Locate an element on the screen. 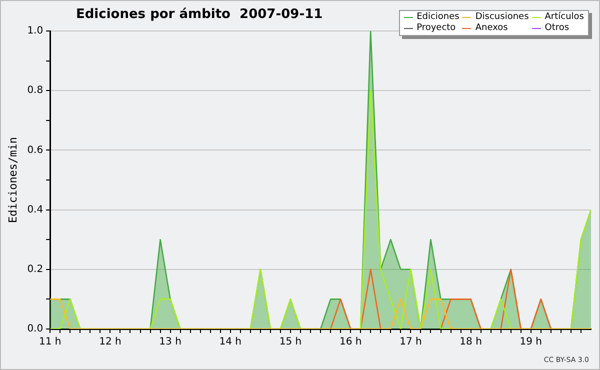 The image size is (600, 370). legend-label: Artículos is located at coordinates (564, 17).